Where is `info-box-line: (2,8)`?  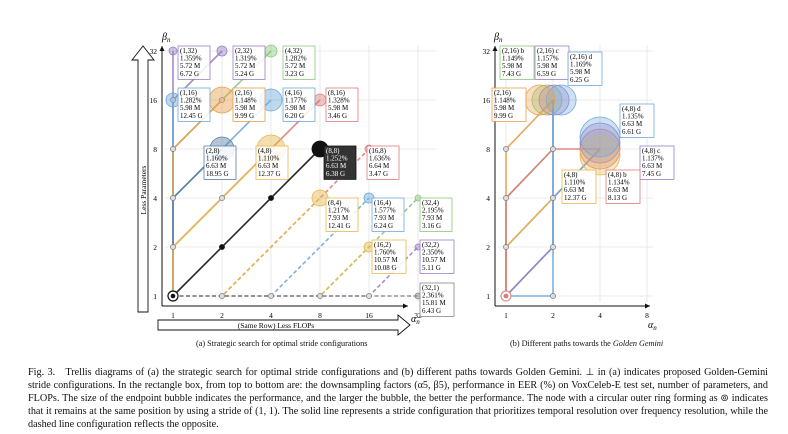
info-box-line: (2,8) is located at coordinates (213, 151).